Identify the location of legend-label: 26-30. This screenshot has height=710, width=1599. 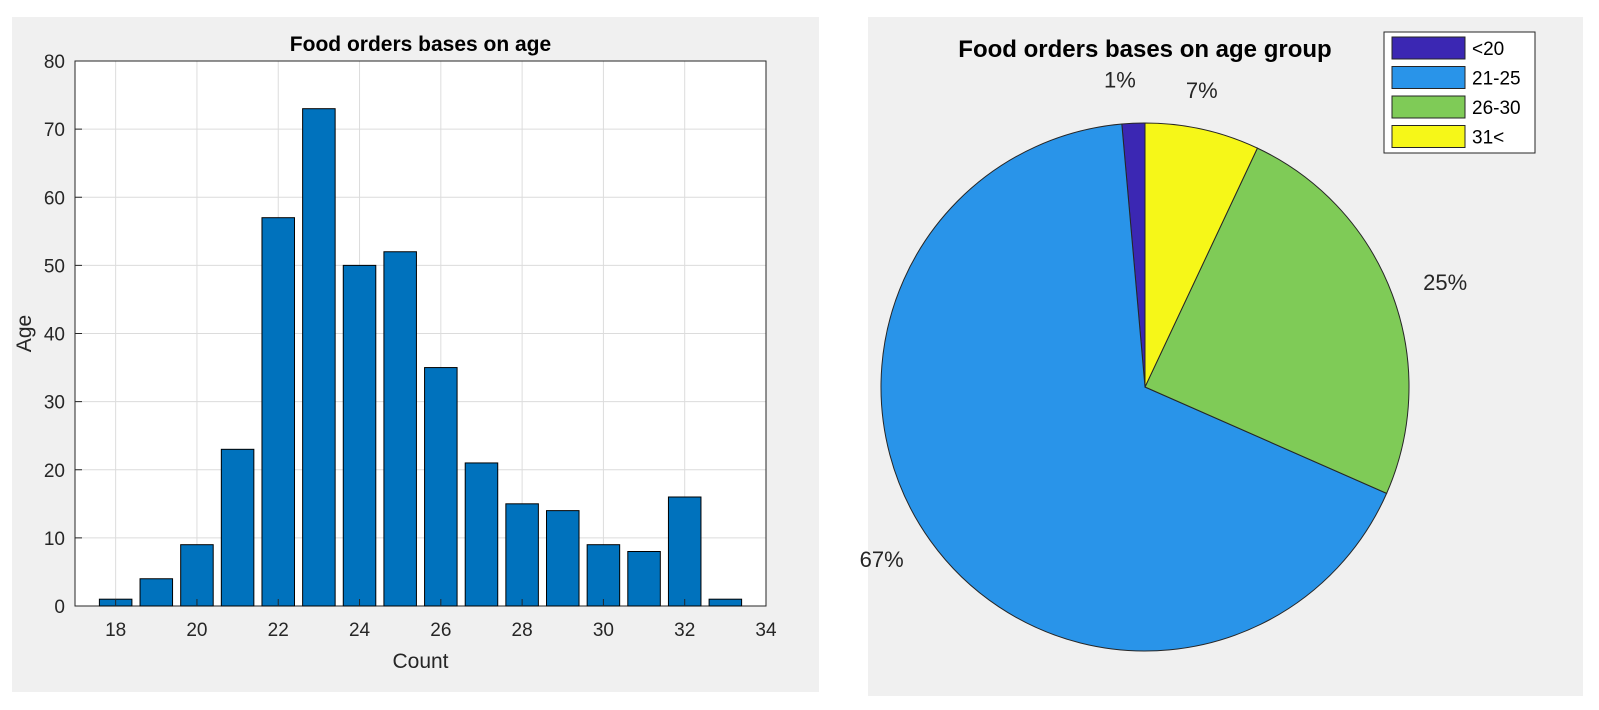
(1496, 108).